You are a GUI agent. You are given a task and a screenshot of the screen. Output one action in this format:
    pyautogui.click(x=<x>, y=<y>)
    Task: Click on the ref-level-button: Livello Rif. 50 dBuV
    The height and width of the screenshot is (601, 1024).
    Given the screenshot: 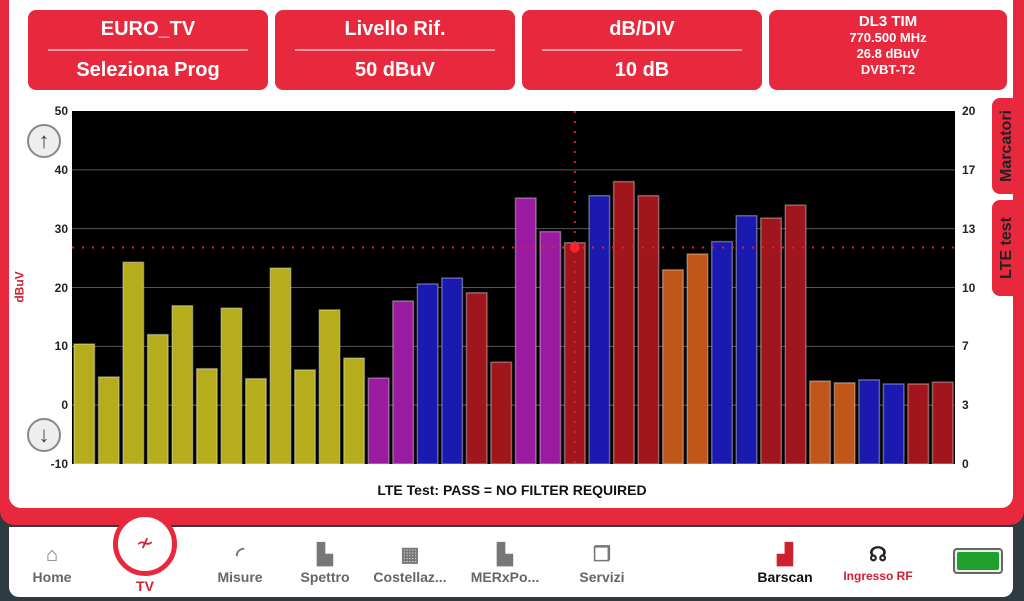 What is the action you would take?
    pyautogui.click(x=395, y=50)
    